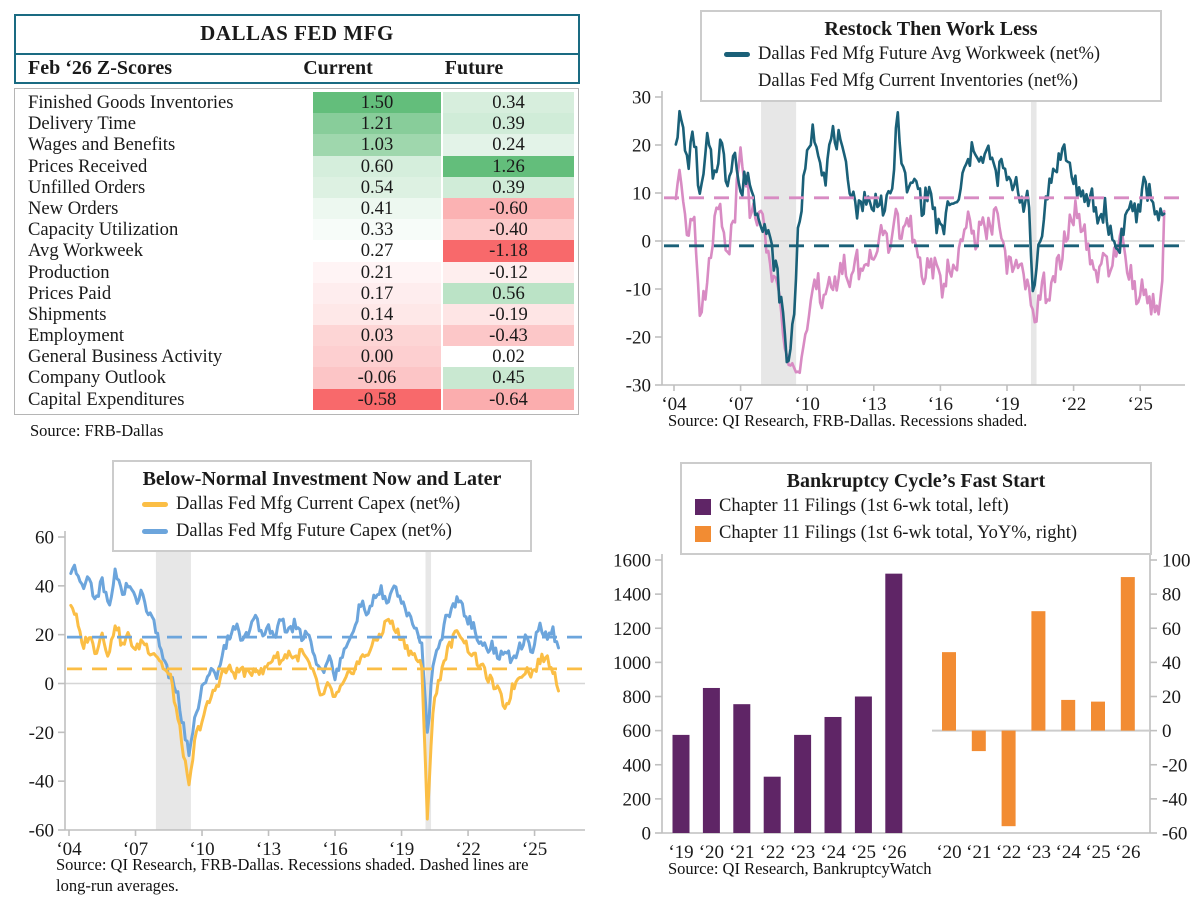  I want to click on axis-tick-label: ‘26, so click(893, 852).